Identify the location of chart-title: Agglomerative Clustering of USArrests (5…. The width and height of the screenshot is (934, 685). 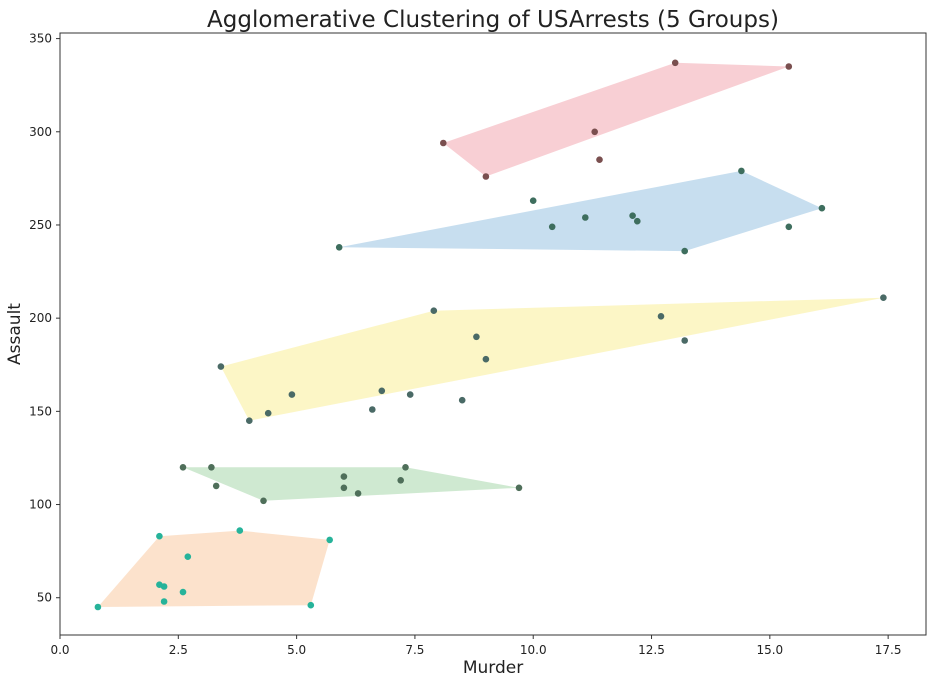
(493, 20).